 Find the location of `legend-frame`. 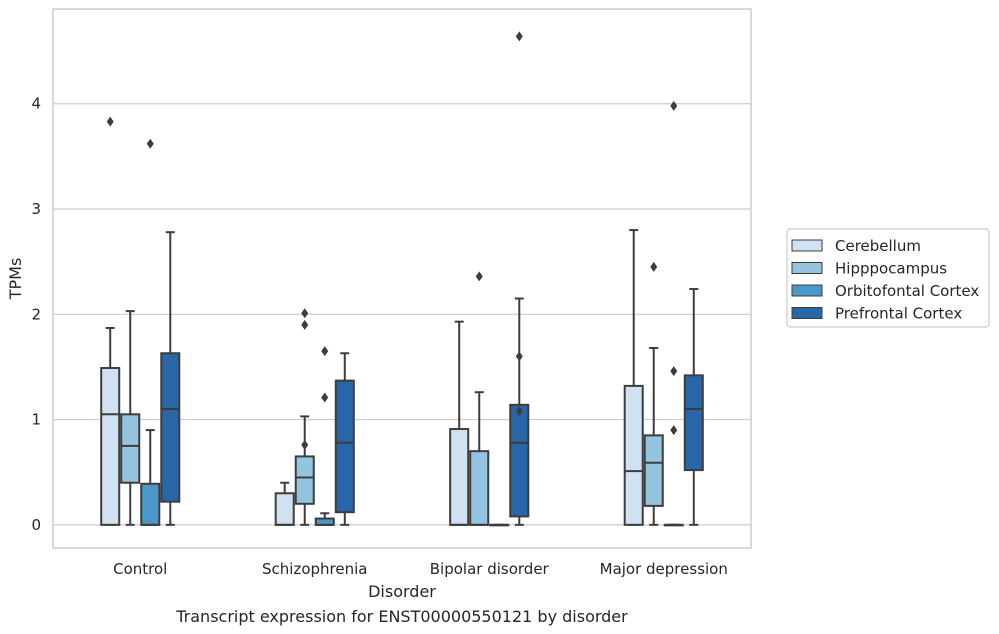

legend-frame is located at coordinates (888, 278).